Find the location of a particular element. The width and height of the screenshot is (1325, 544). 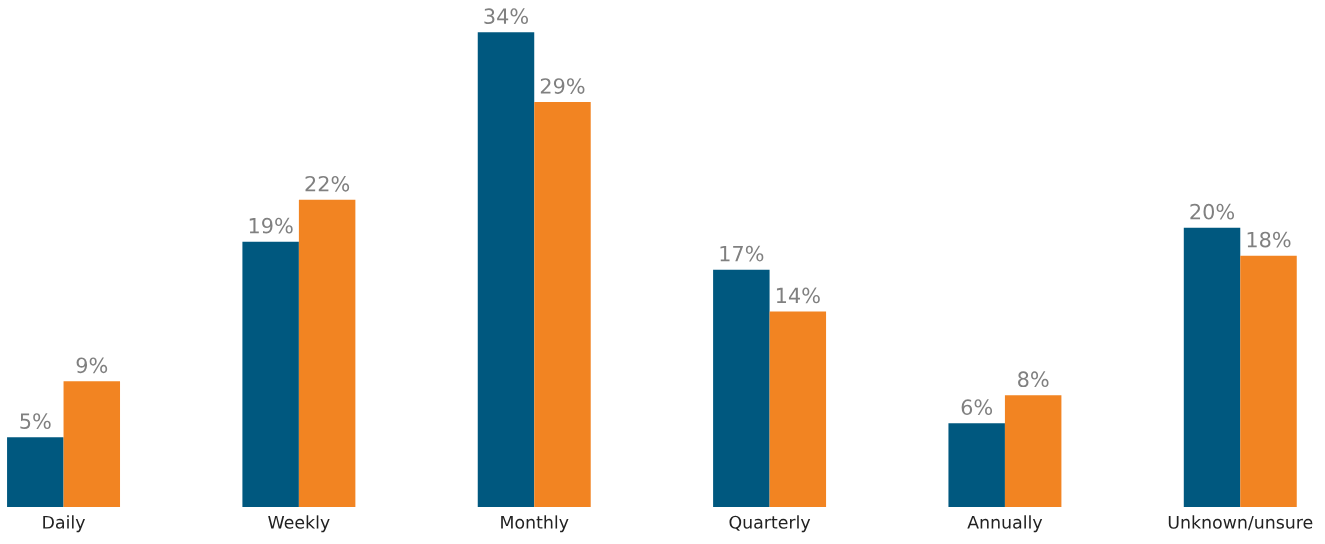

data-label: 22% is located at coordinates (327, 183).